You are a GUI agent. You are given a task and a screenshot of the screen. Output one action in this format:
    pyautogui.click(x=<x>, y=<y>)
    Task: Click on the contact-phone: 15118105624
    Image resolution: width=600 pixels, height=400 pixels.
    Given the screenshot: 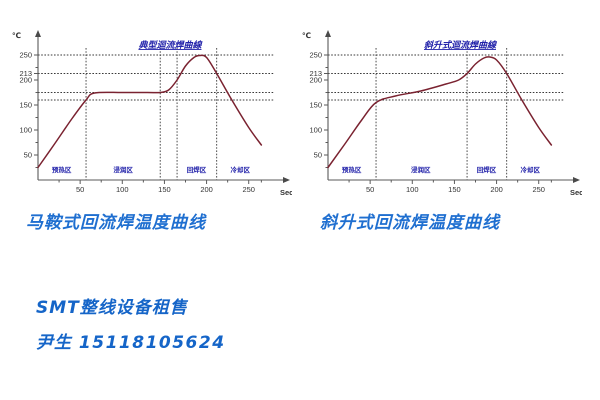 What is the action you would take?
    pyautogui.click(x=152, y=343)
    